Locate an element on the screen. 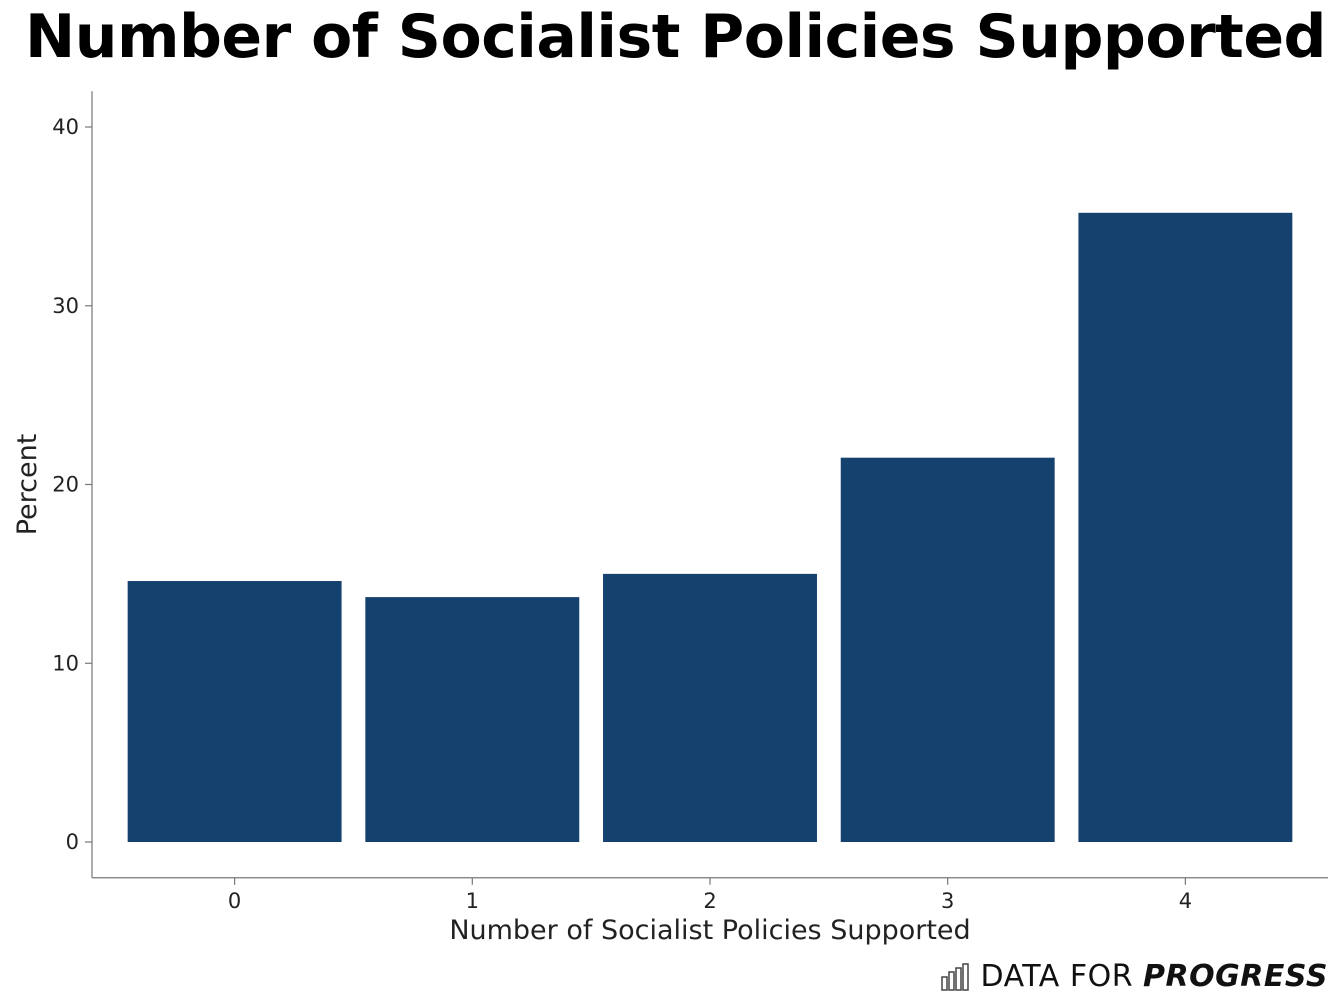 Image resolution: width=1344 pixels, height=1008 pixels. x-tick-label: 3 is located at coordinates (947, 901).